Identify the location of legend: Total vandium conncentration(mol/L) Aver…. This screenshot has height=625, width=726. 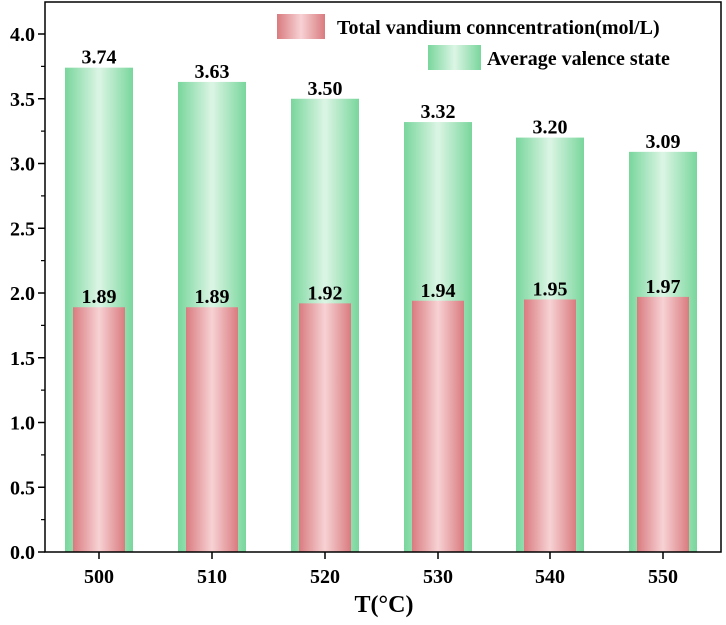
(473, 42).